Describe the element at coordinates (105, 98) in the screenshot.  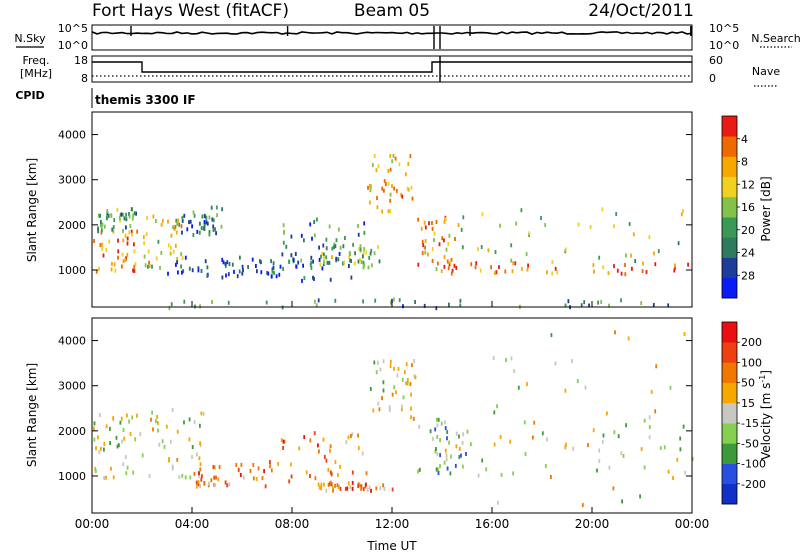
I see `cpid-strip: CPID themis 3300 IF` at that location.